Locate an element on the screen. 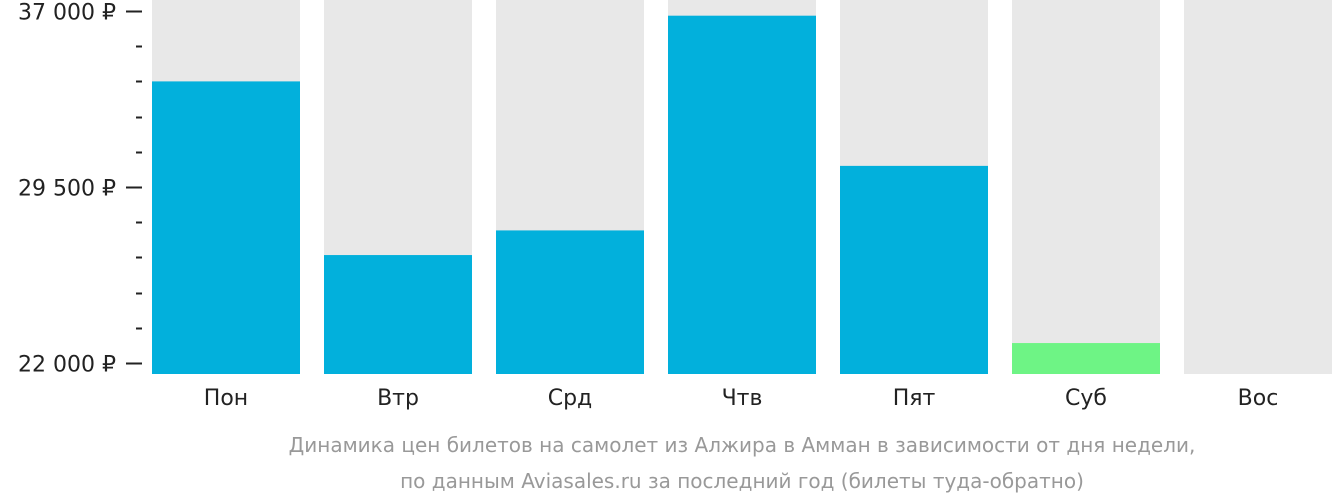  x-tick-label-3: Срд is located at coordinates (570, 398).